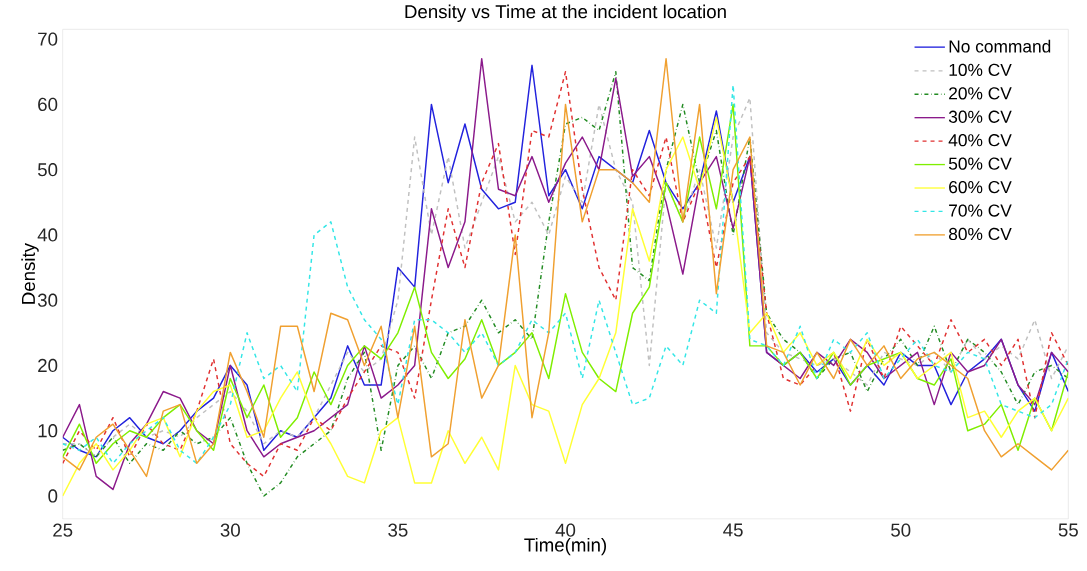 The width and height of the screenshot is (1087, 571). I want to click on x-tick-label: 40, so click(565, 530).